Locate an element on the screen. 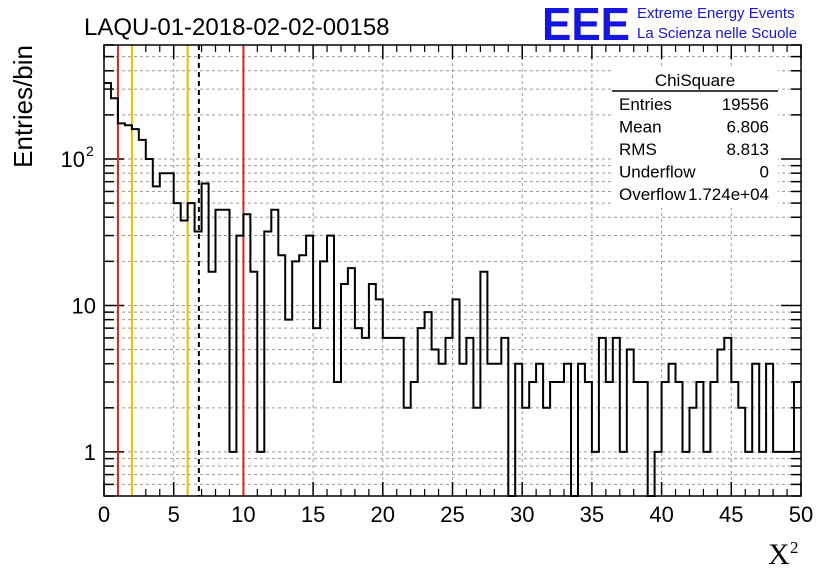 Image resolution: width=836 pixels, height=572 pixels. x-axis-label: X 2 is located at coordinates (783, 554).